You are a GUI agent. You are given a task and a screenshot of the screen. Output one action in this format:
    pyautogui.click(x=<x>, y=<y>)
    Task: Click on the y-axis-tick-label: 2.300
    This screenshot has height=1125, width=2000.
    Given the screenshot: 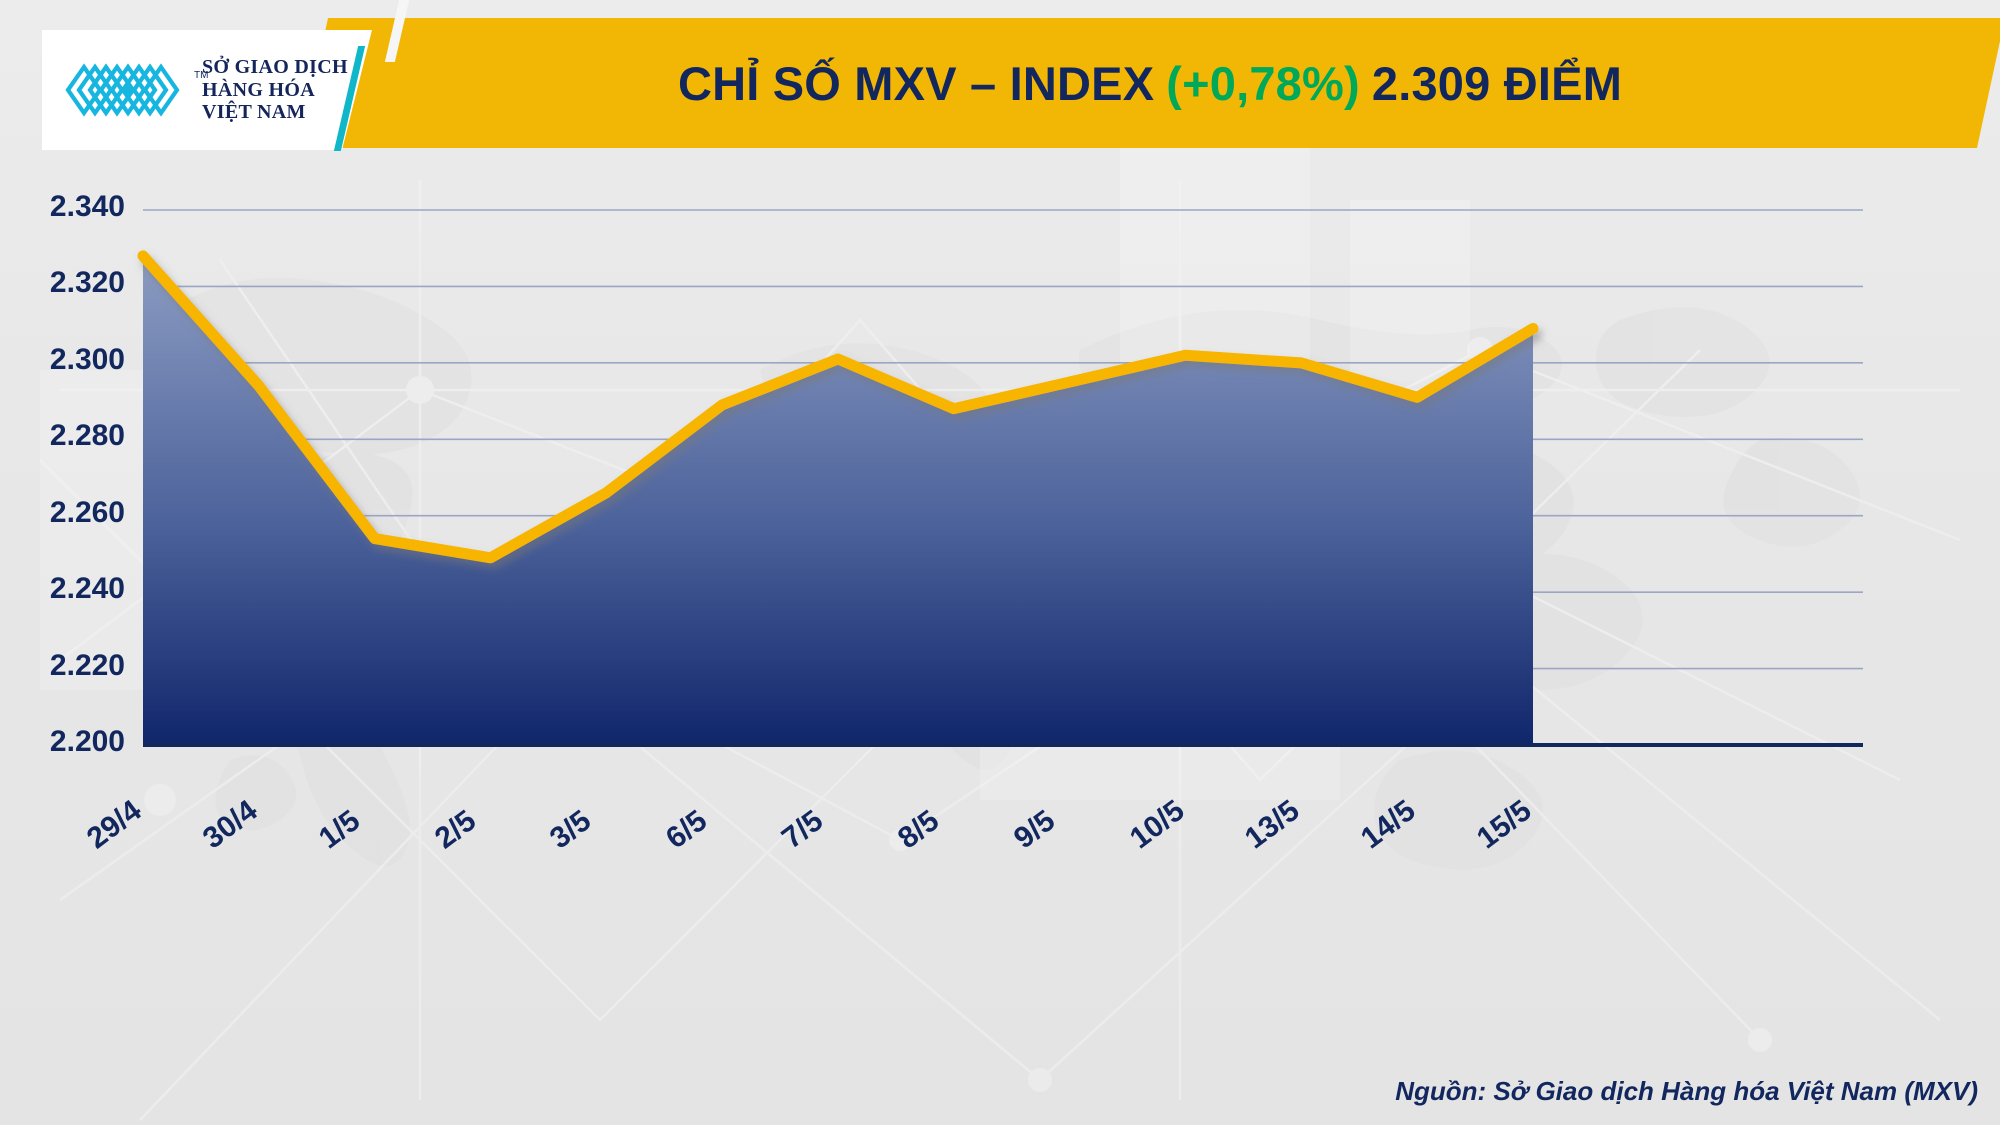 What is the action you would take?
    pyautogui.click(x=87, y=359)
    